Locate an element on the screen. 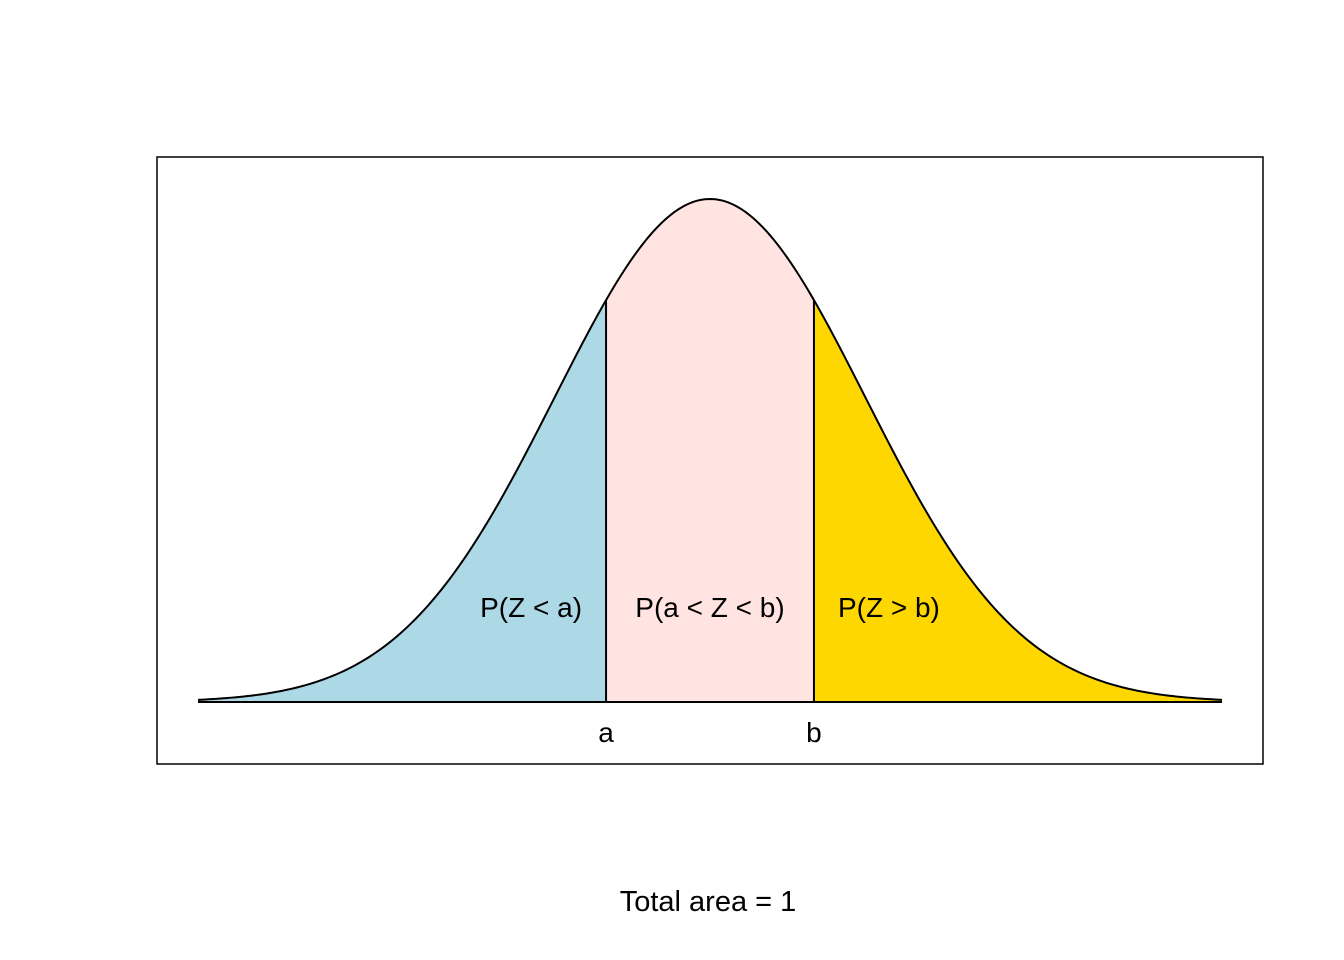  caption: Total area = 1 is located at coordinates (708, 902).